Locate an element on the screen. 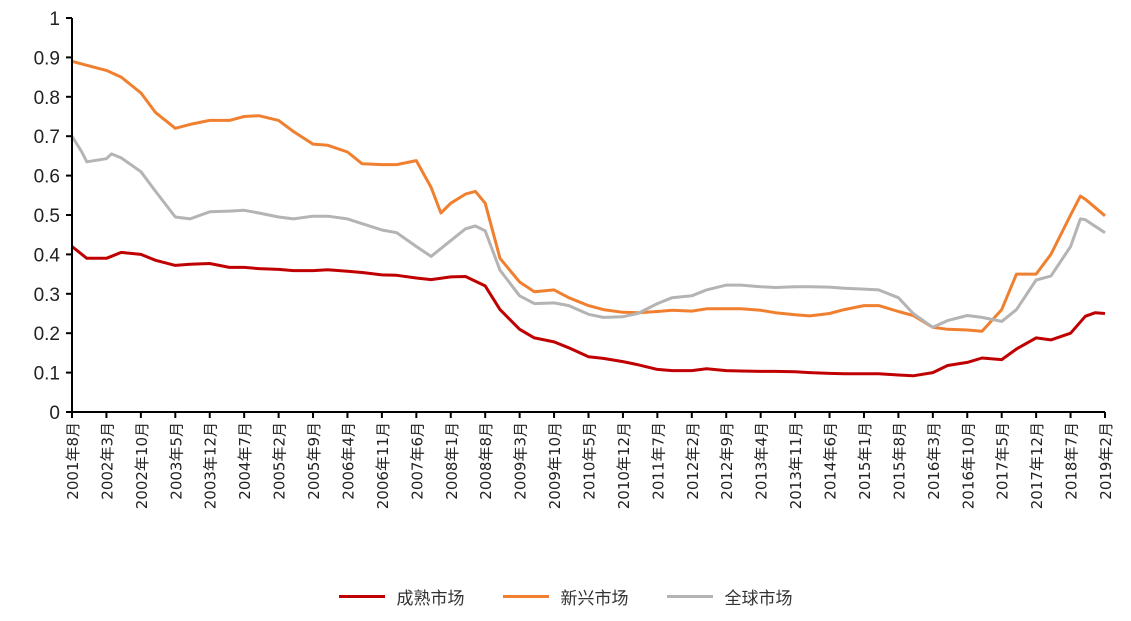 The image size is (1131, 621). legend-swatch-emerging is located at coordinates (525, 596).